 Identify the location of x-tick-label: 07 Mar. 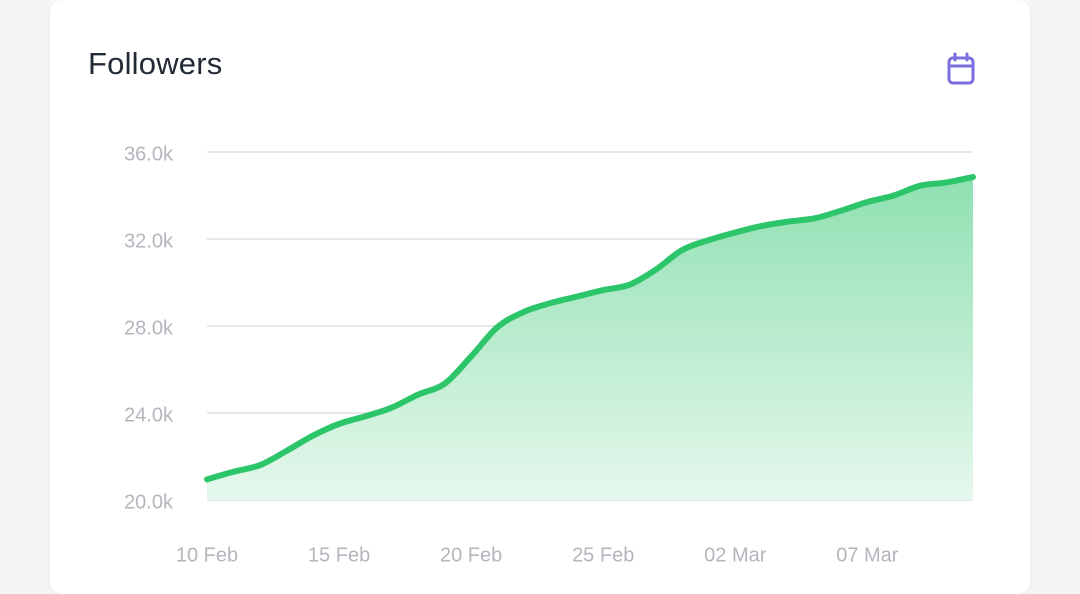
(867, 555).